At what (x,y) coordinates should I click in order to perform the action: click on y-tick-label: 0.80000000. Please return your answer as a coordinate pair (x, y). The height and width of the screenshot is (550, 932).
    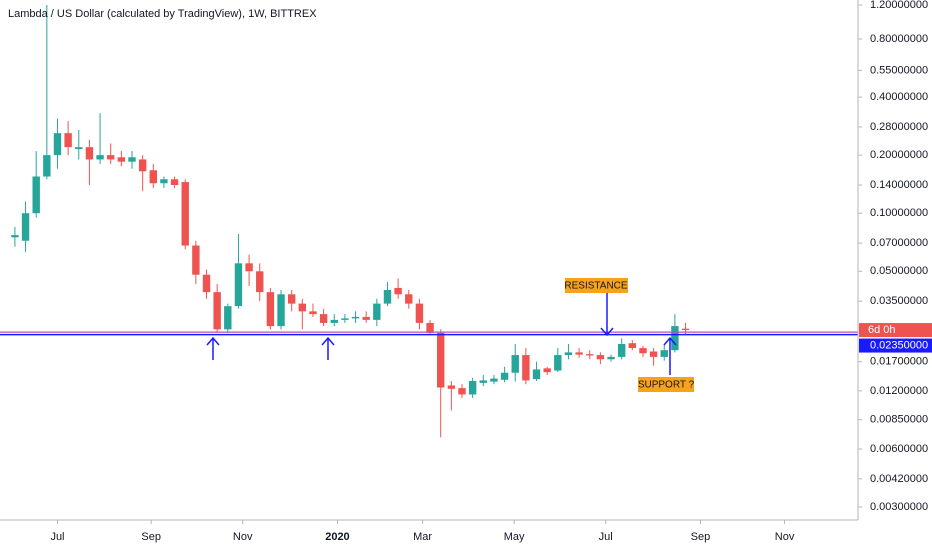
    Looking at the image, I should click on (899, 39).